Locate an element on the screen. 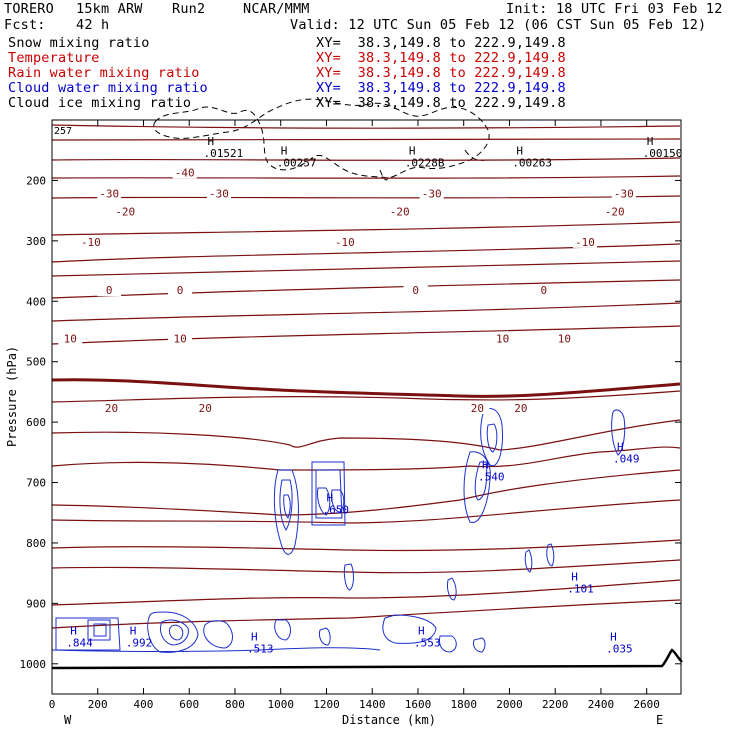 This screenshot has width=740, height=740. y-tick-label: 300 is located at coordinates (36, 241).